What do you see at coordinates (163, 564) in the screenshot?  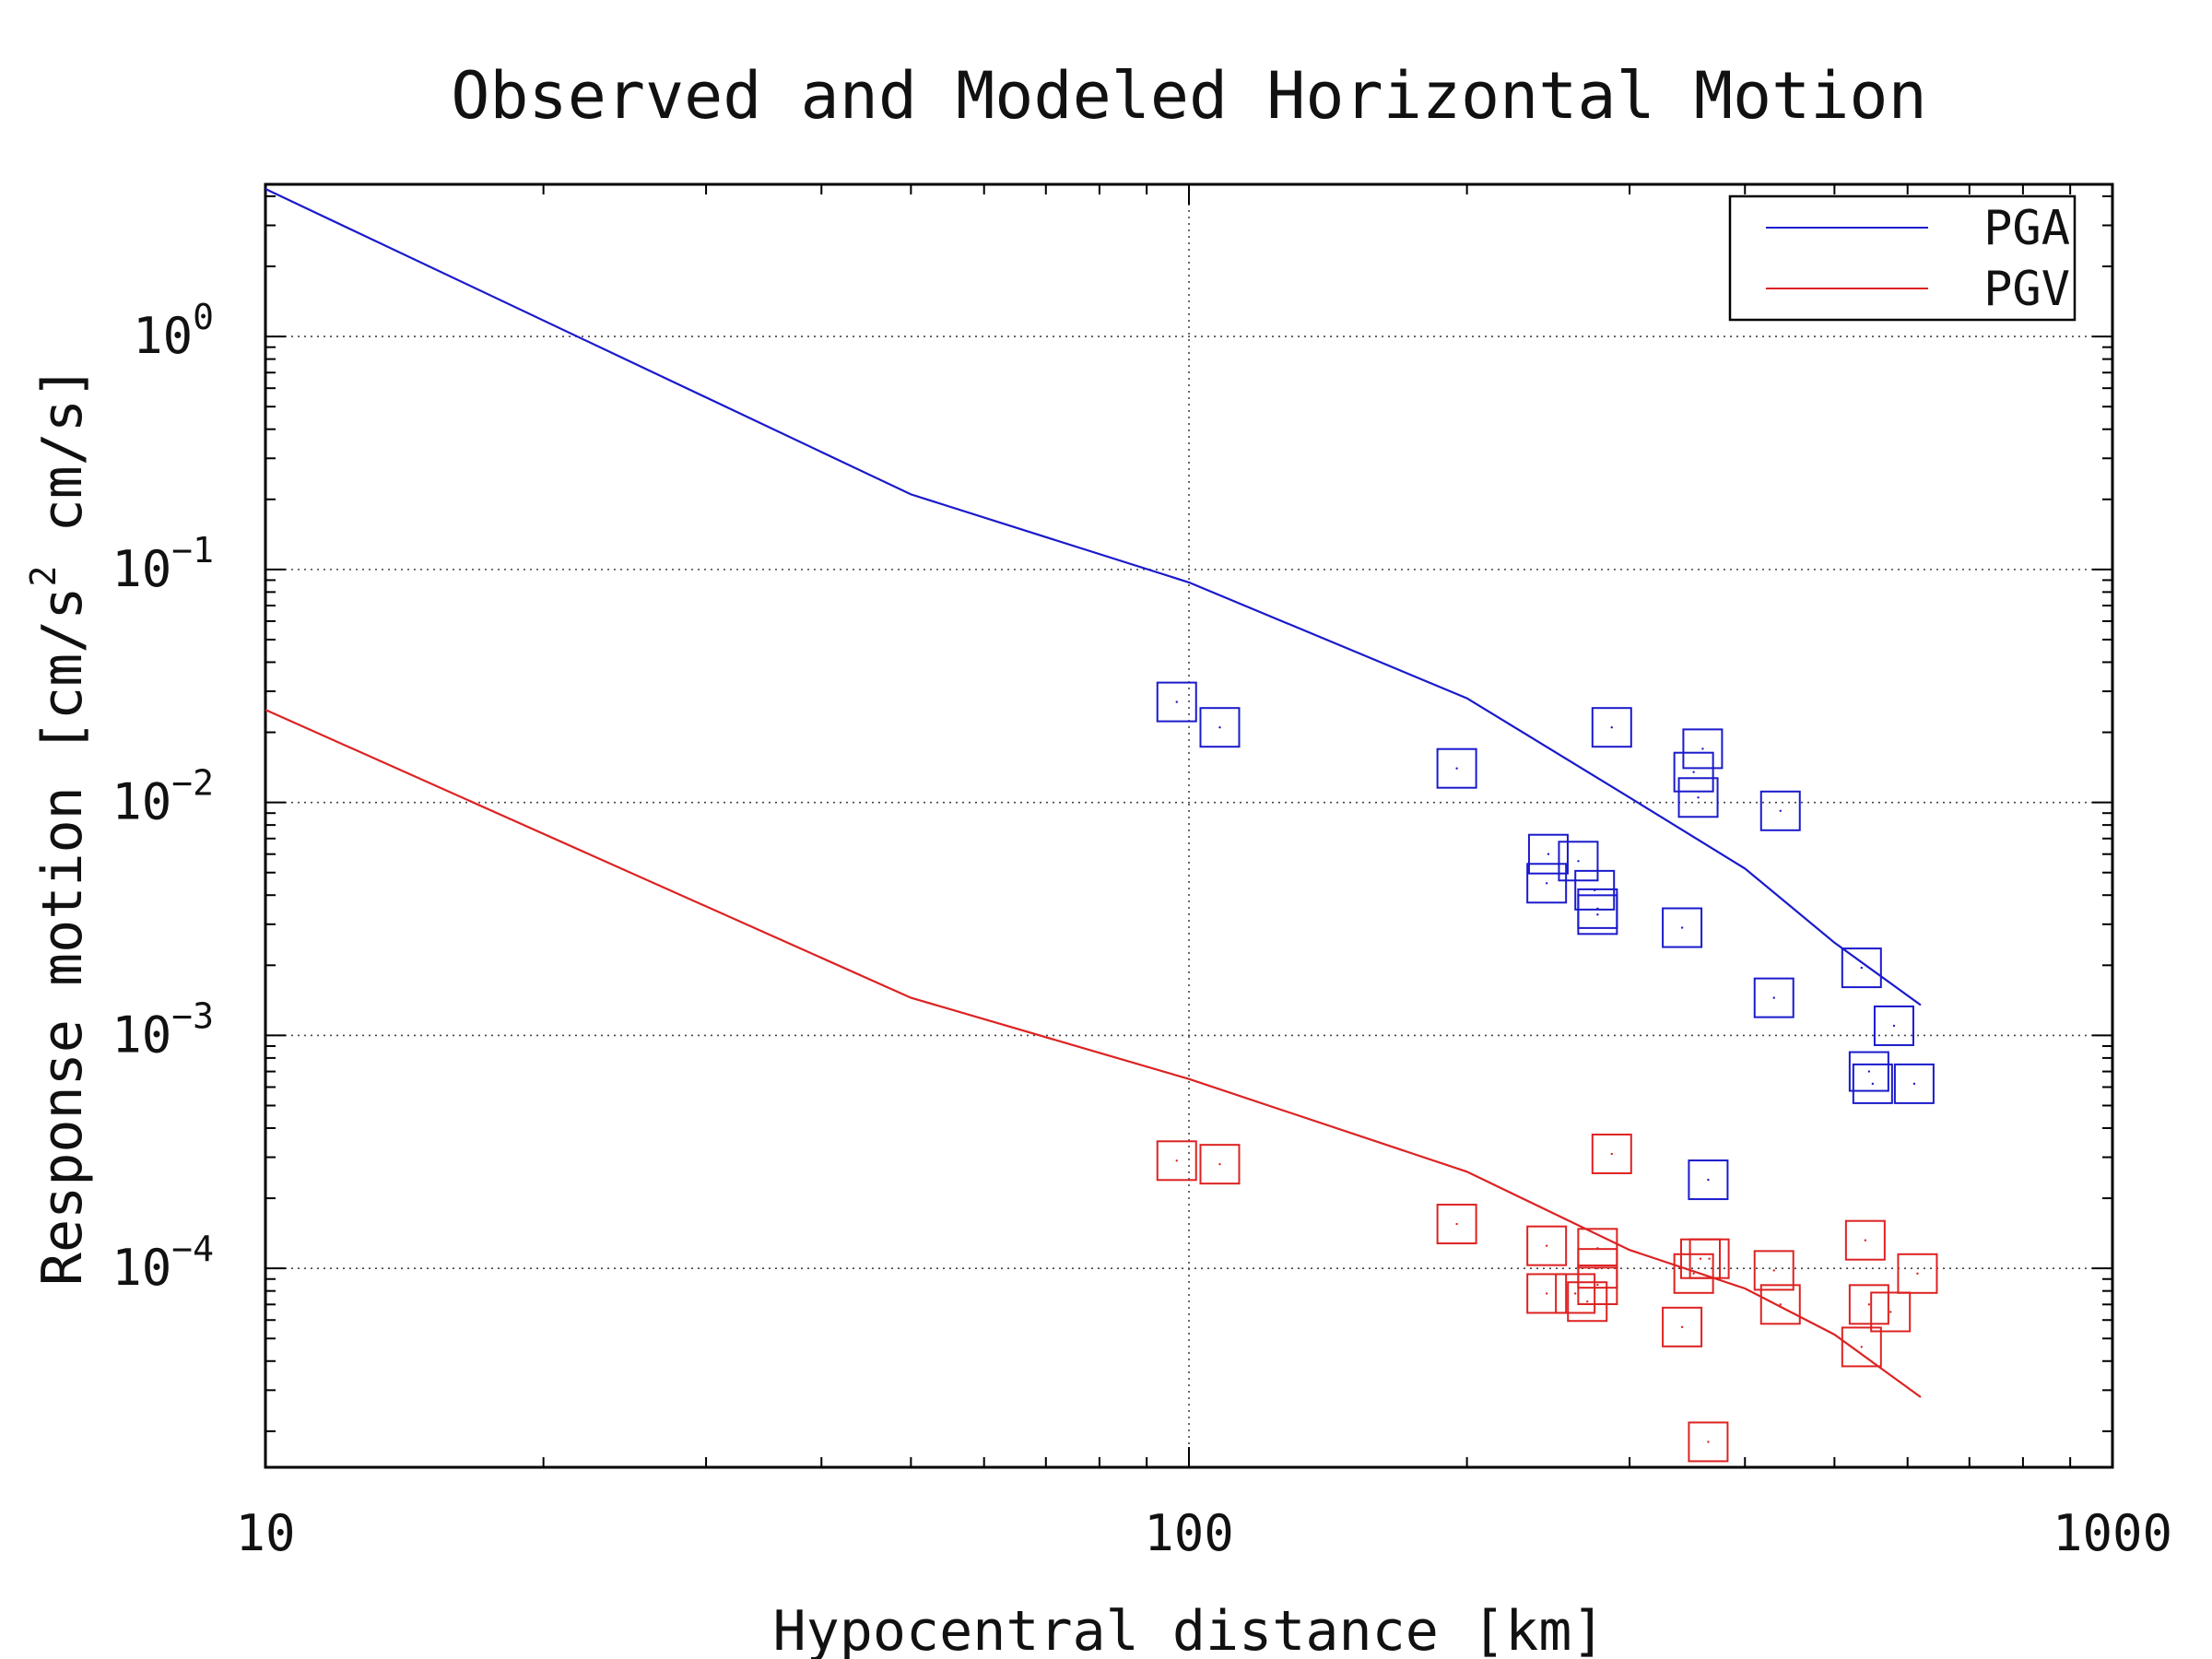 I see `y-tick-label: 10⁻¹` at bounding box center [163, 564].